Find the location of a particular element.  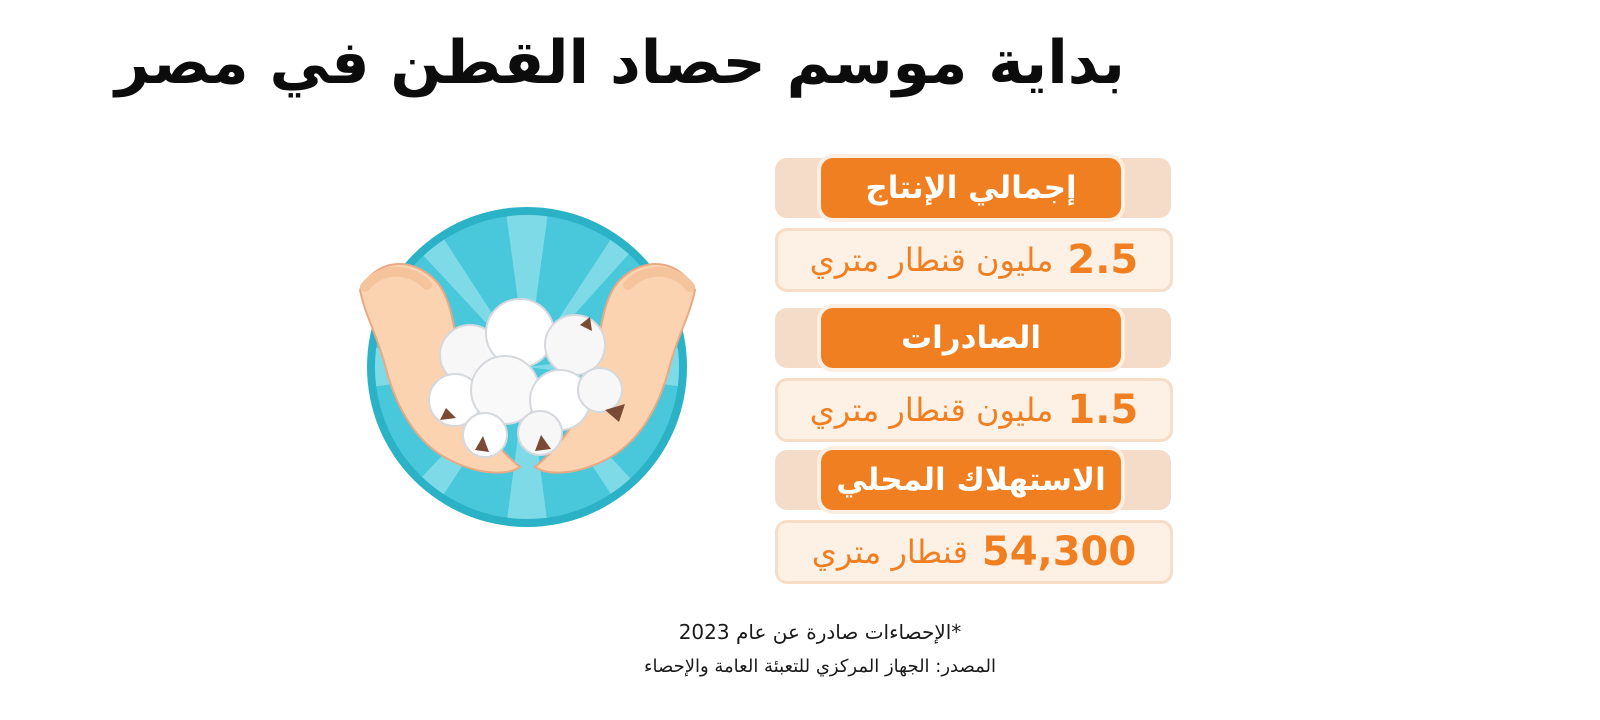

stat-value-box-local-consumption: 54,300 قنطار متري is located at coordinates (974, 552).